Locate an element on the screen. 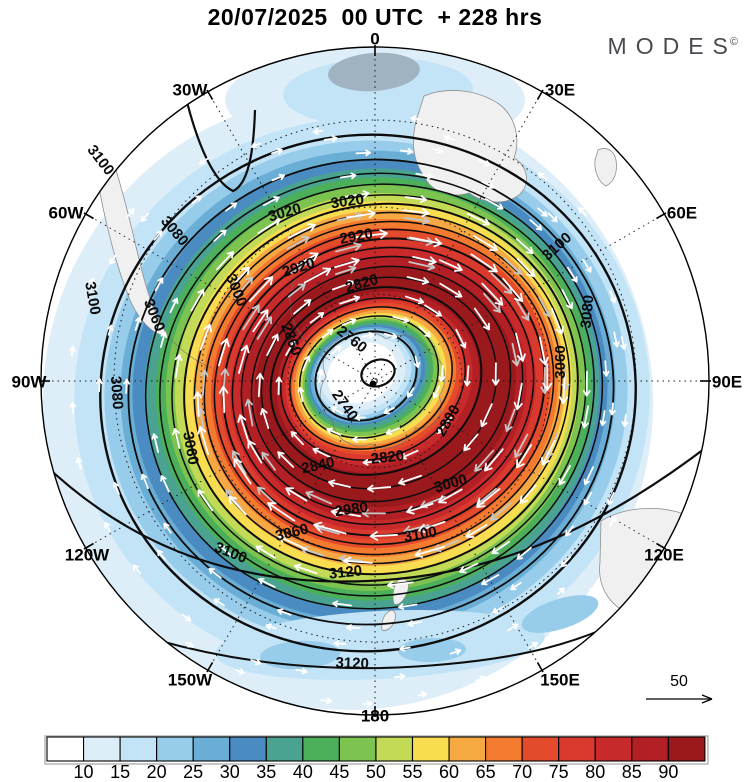 This screenshot has height=782, width=750. land-shape is located at coordinates (627, 641).